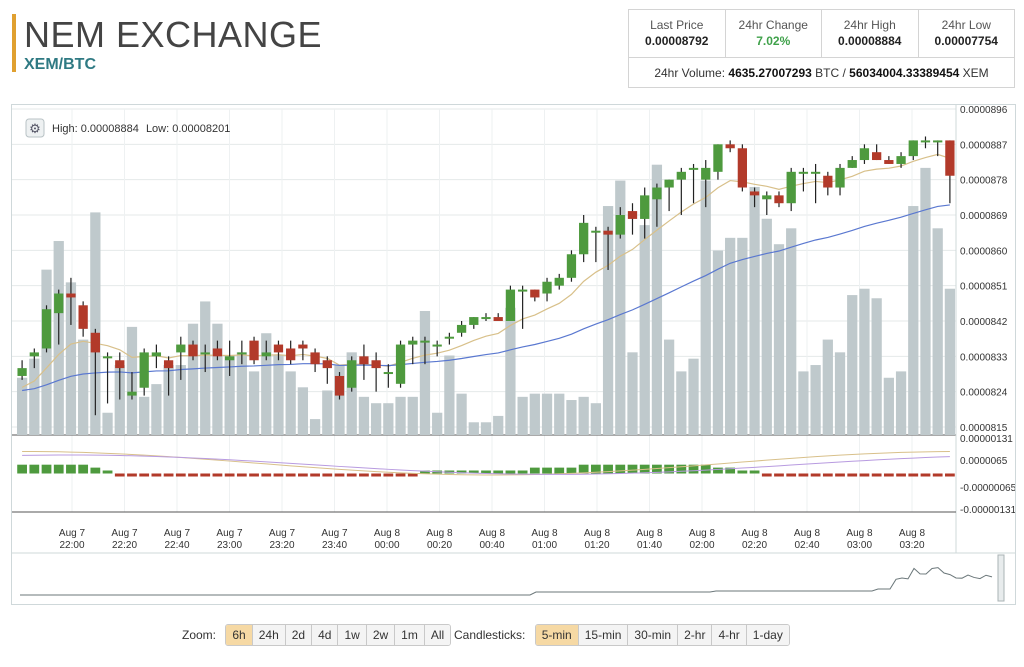 The image size is (1024, 667). What do you see at coordinates (870, 41) in the screenshot?
I see `stat-value: 0.00008884` at bounding box center [870, 41].